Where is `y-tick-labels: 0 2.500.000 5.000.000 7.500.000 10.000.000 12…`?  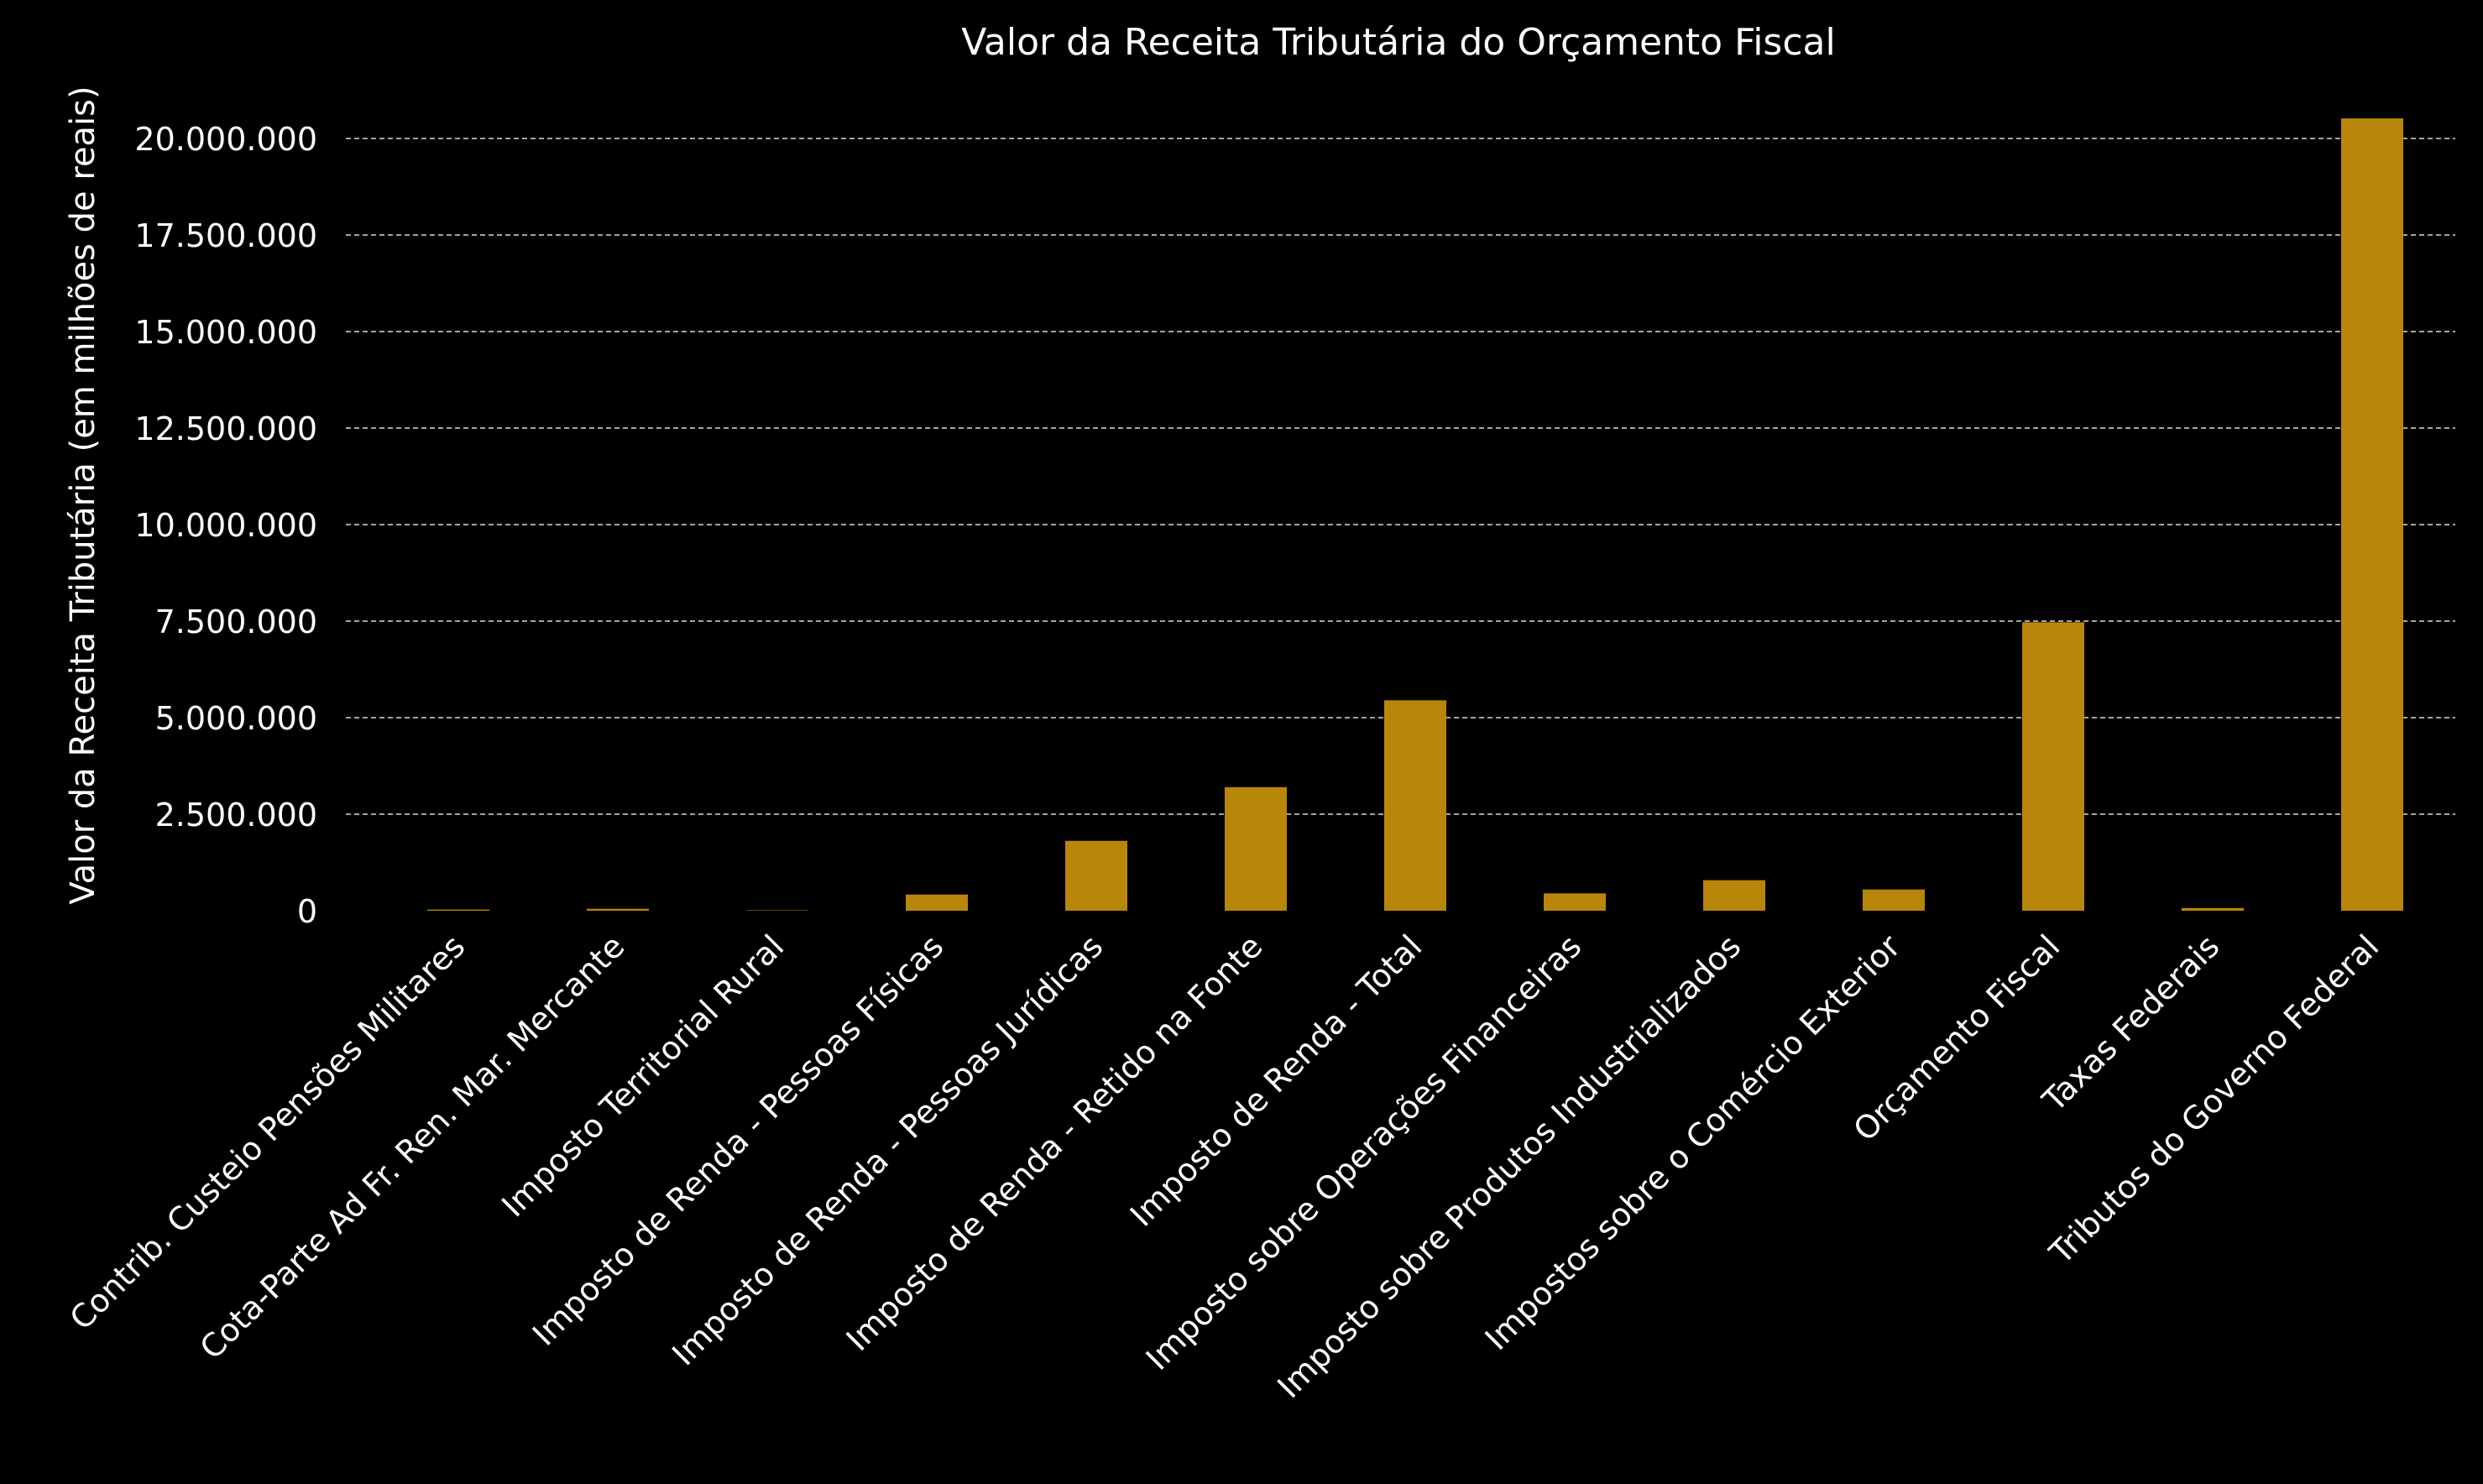
y-tick-labels: 0 2.500.000 5.000.000 7.500.000 10.000.000 12… is located at coordinates (226, 525).